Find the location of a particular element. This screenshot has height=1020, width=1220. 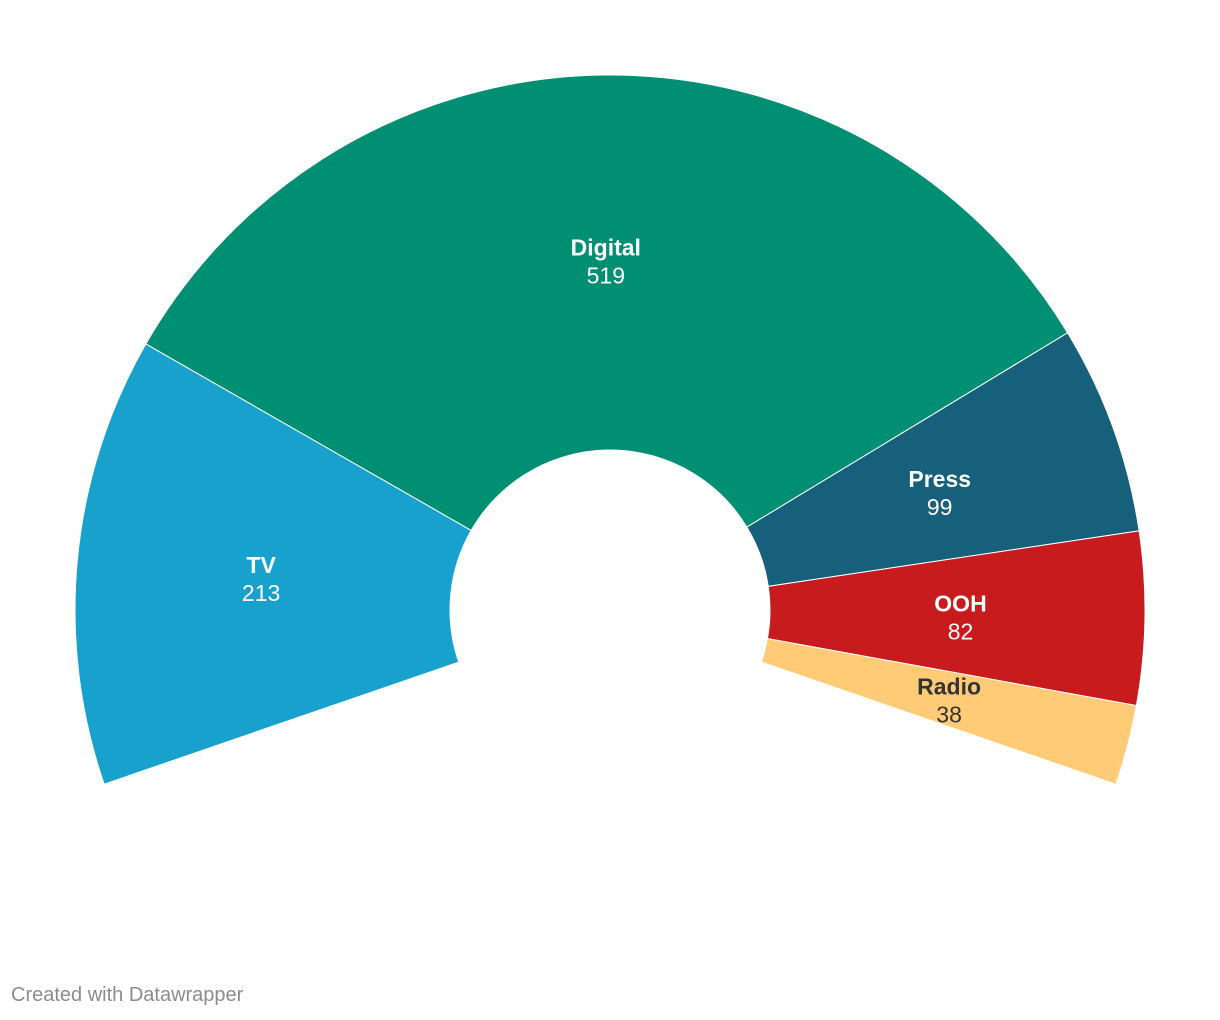

slice-value-radio: 38 is located at coordinates (949, 715).